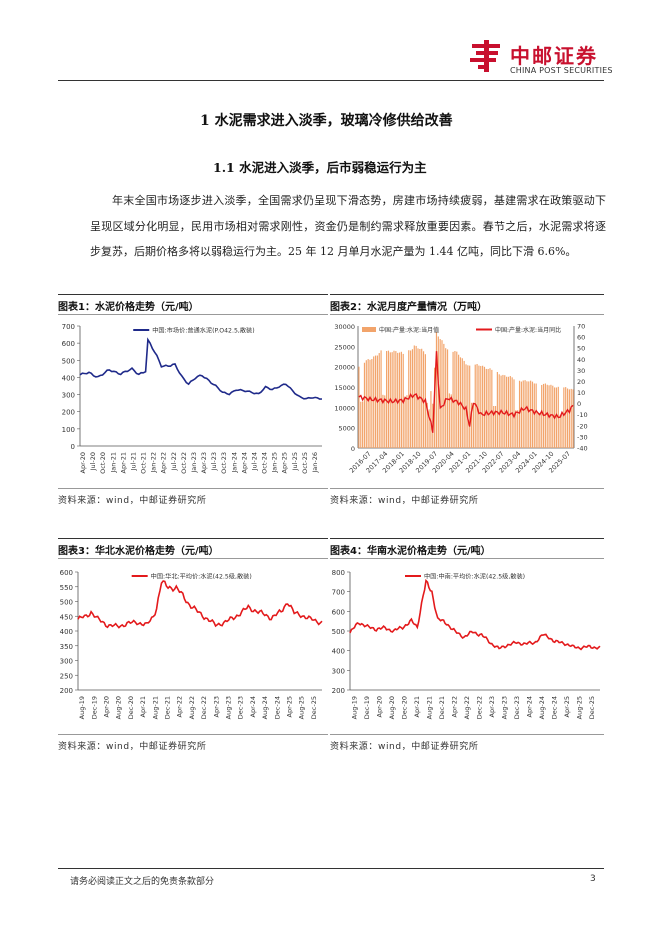 Image resolution: width=662 pixels, height=936 pixels. What do you see at coordinates (344, 327) in the screenshot?
I see `y-left-tick-label: 30000` at bounding box center [344, 327].